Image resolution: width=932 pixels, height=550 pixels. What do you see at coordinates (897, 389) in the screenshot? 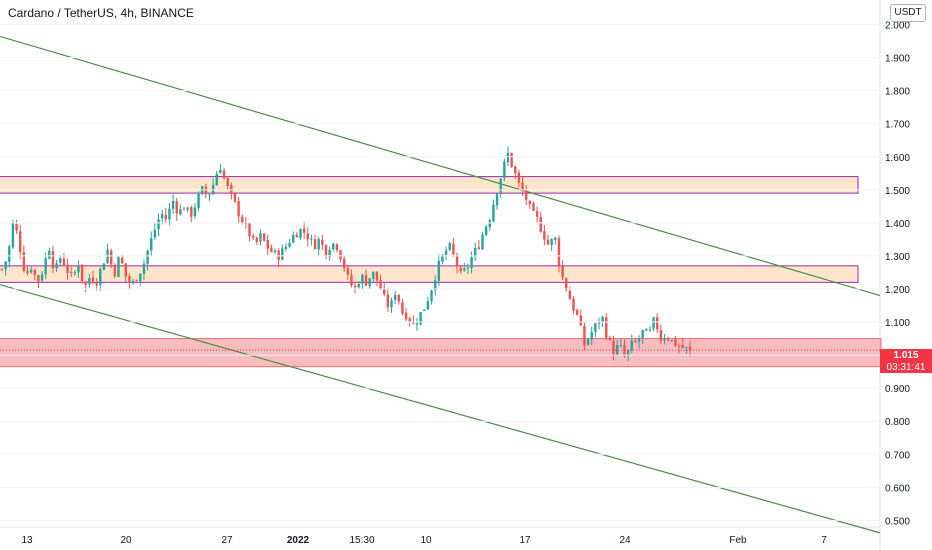
I see `price-tick-label: 0.900` at bounding box center [897, 389].